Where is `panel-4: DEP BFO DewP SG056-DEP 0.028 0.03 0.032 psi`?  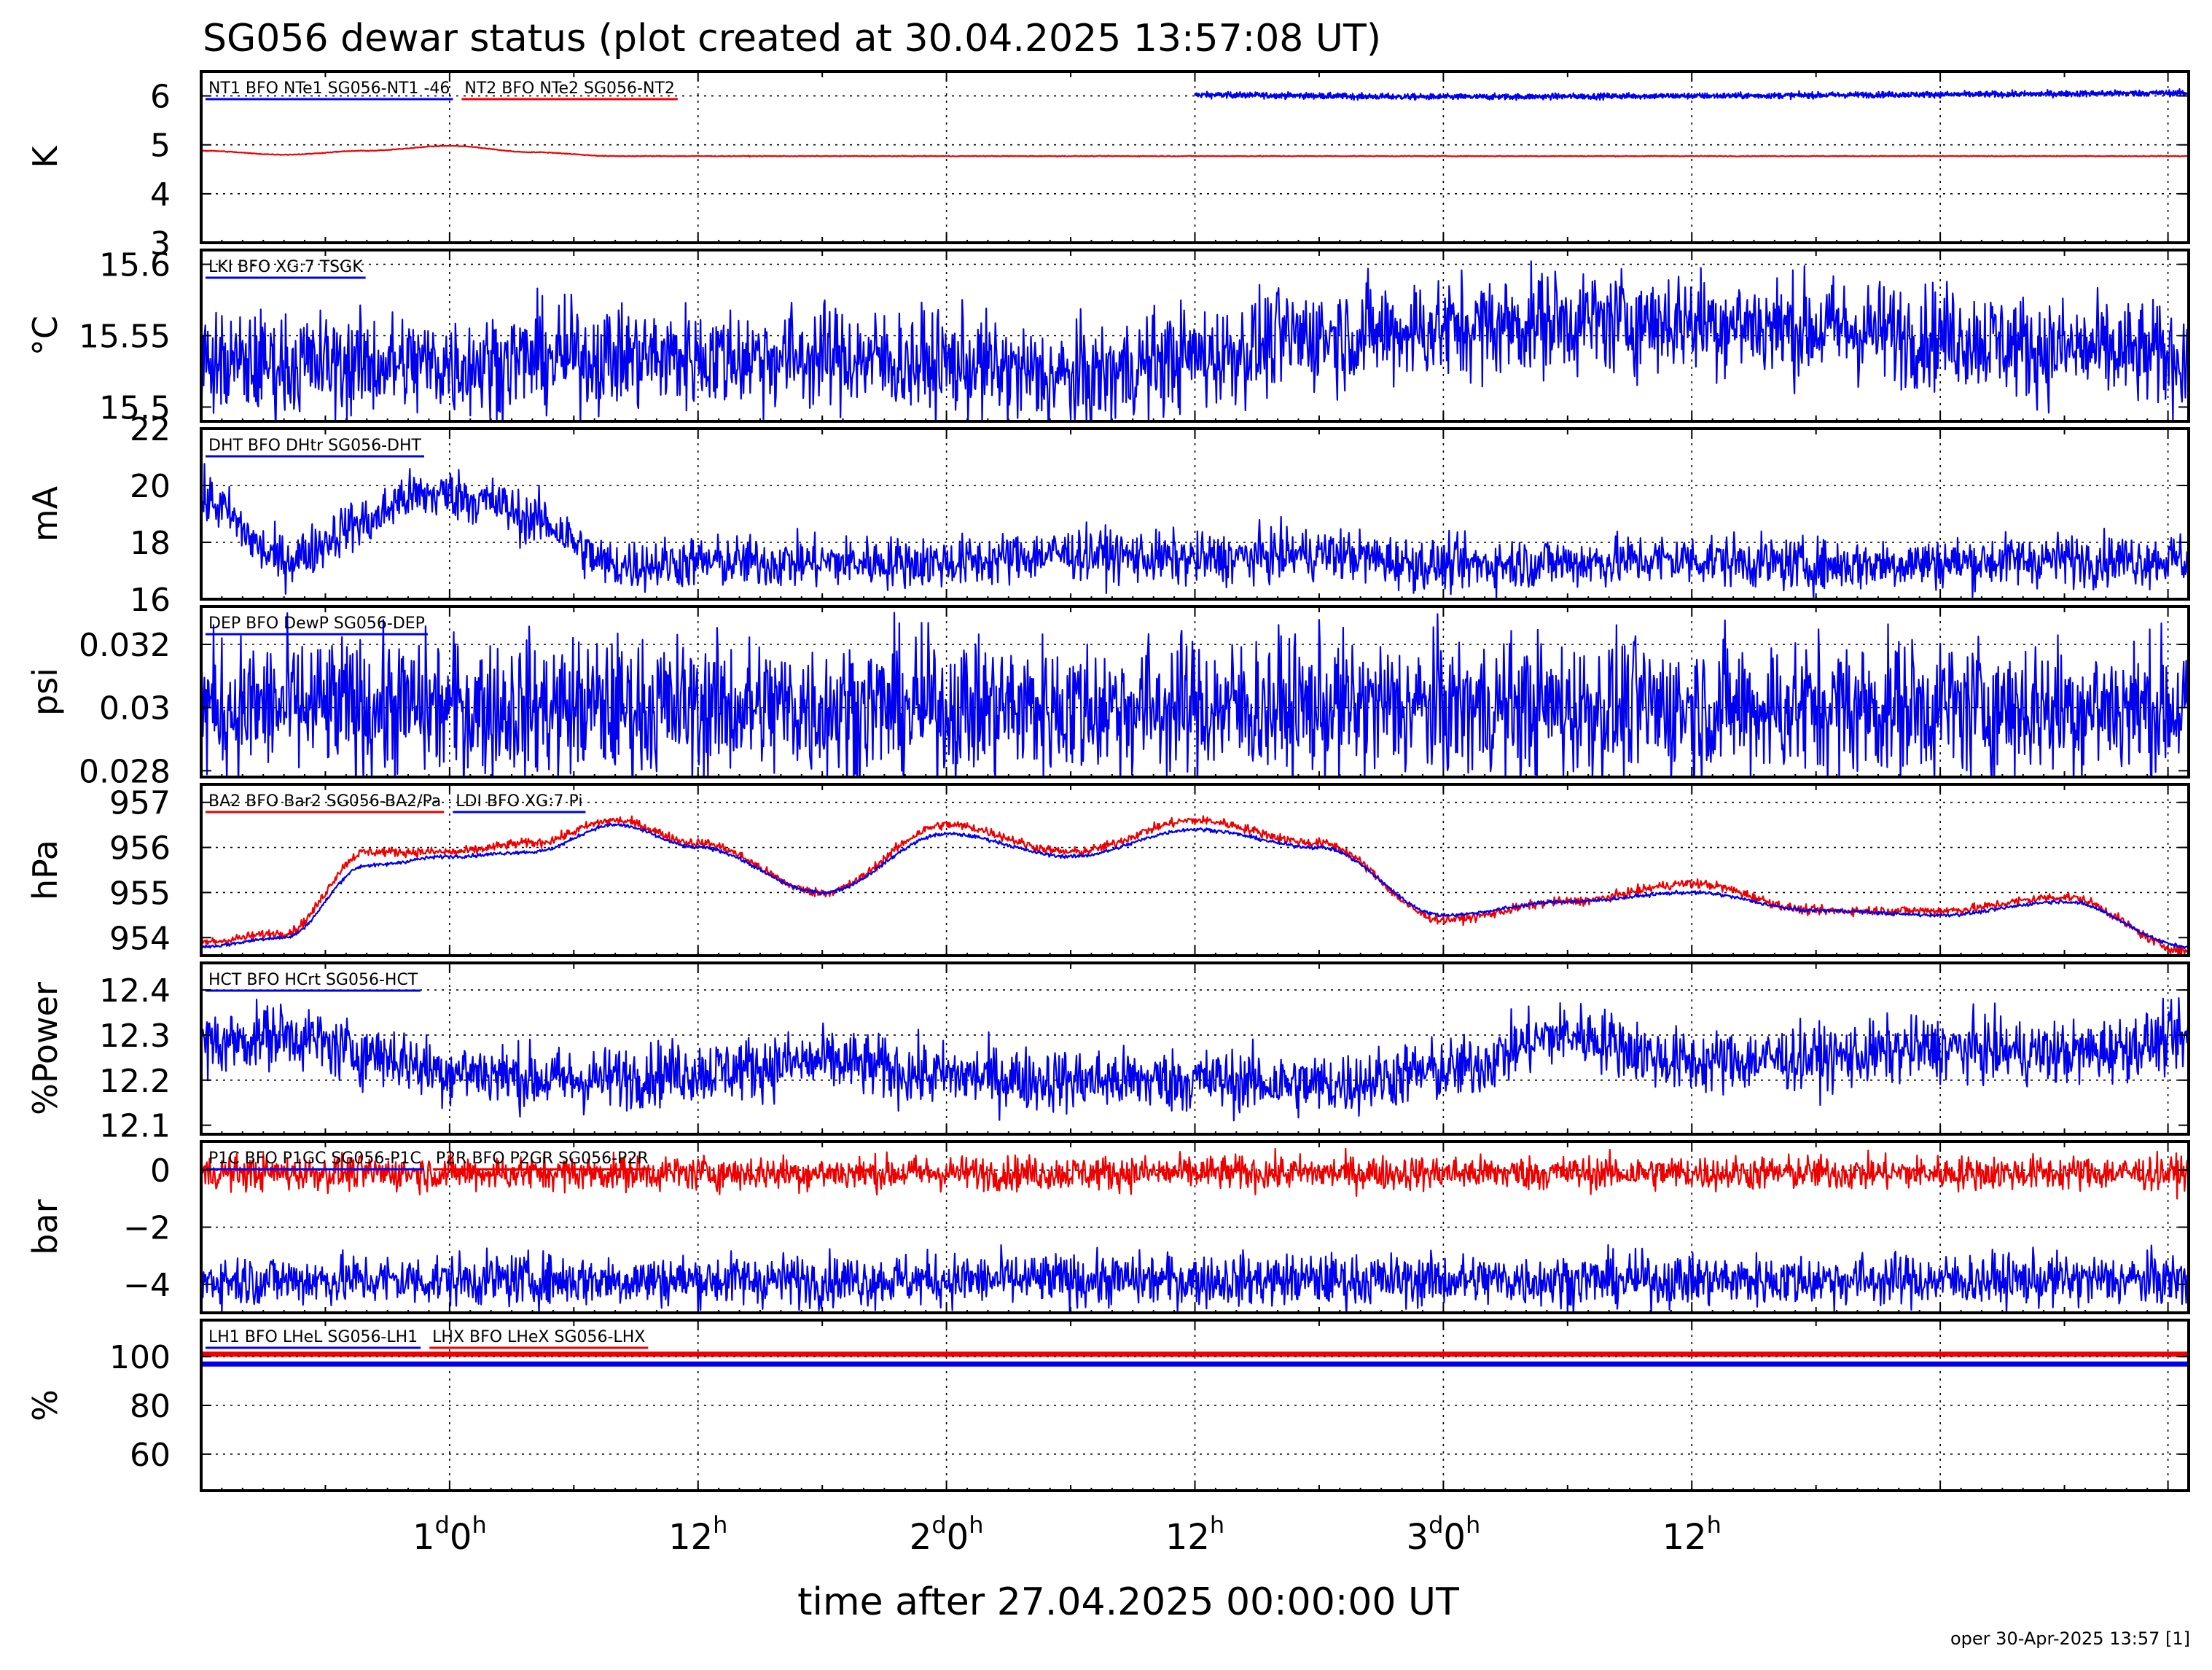 panel-4: DEP BFO DewP SG056-DEP 0.028 0.03 0.032 psi is located at coordinates (1108, 697).